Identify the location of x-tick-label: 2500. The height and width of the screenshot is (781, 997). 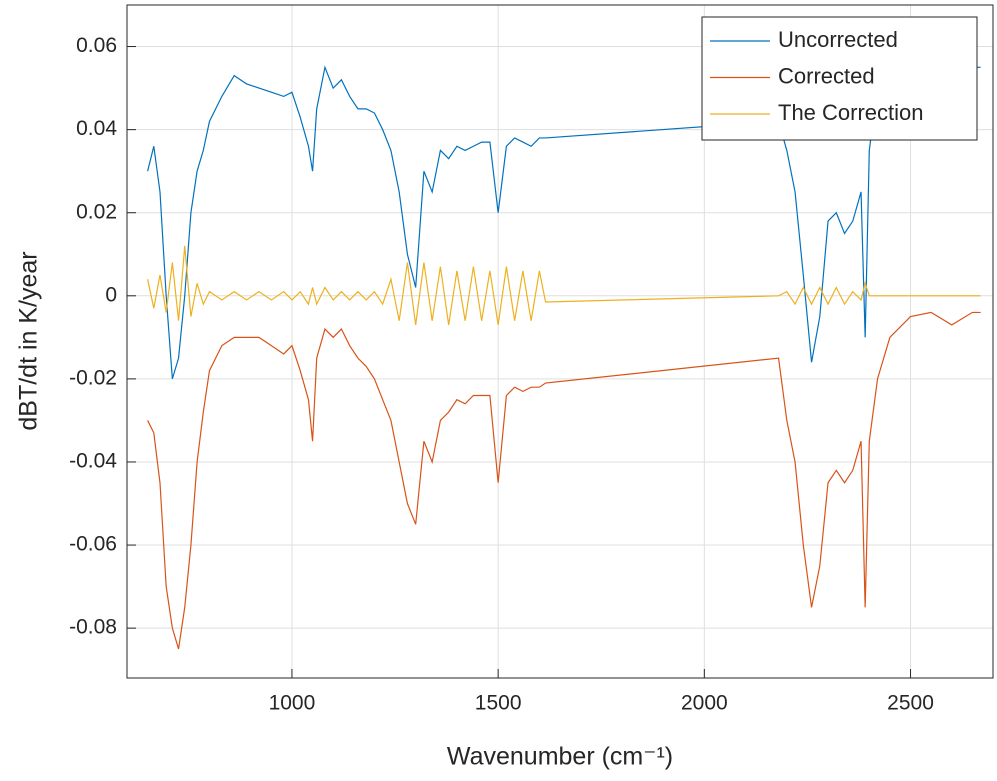
(910, 703).